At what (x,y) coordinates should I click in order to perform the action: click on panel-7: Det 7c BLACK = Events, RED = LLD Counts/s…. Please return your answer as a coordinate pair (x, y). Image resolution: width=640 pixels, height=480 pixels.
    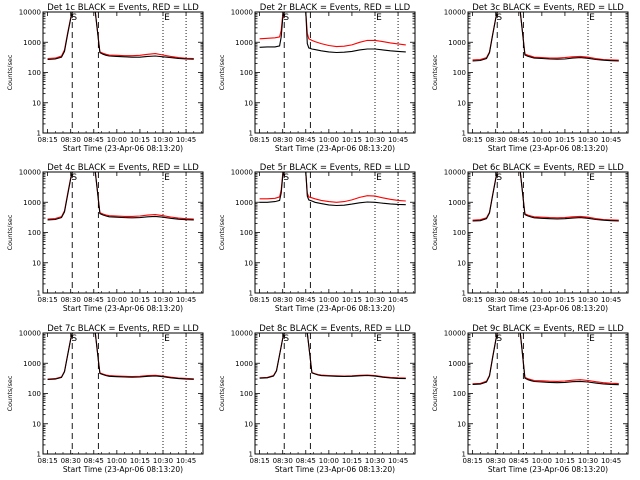
    Looking at the image, I should click on (105, 399).